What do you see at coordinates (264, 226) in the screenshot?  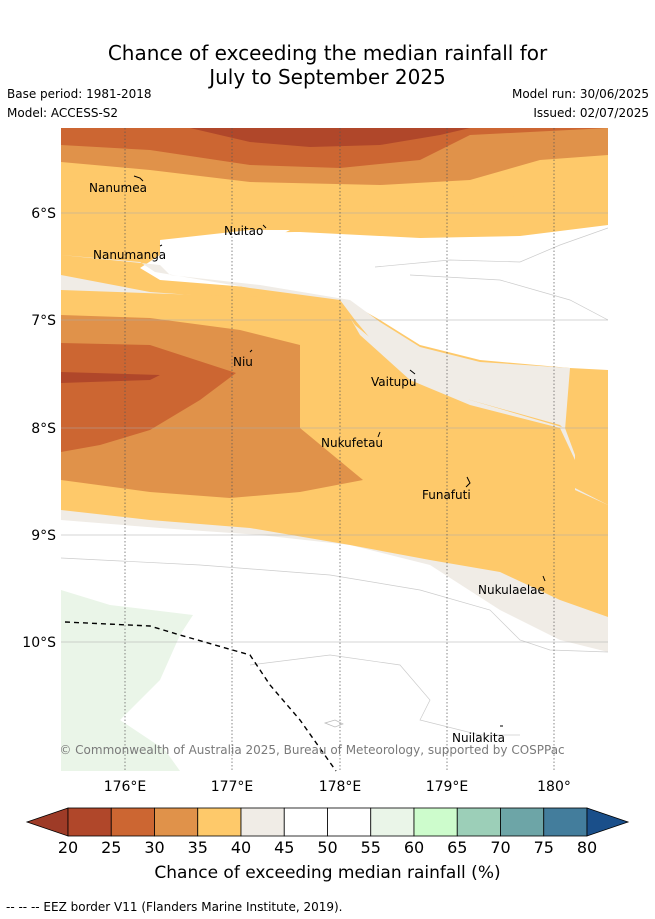 I see `nuitao-island` at bounding box center [264, 226].